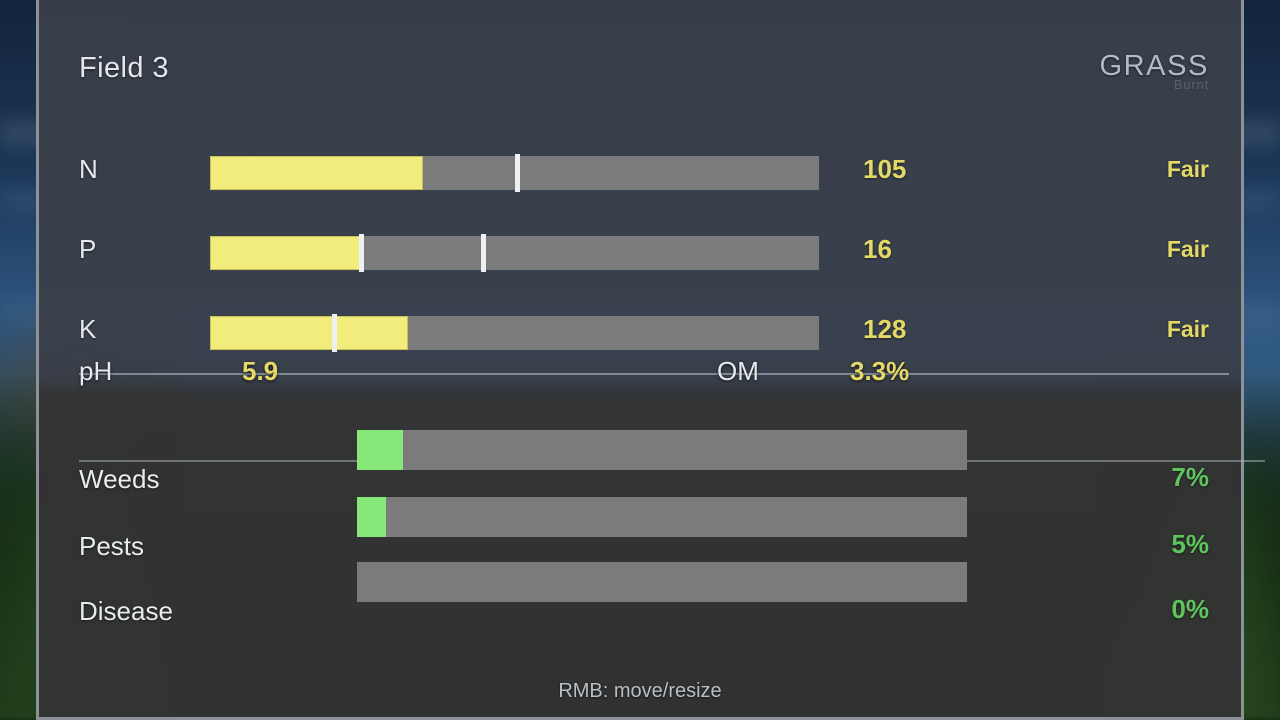 The height and width of the screenshot is (720, 1280). I want to click on soil-divider, so click(654, 374).